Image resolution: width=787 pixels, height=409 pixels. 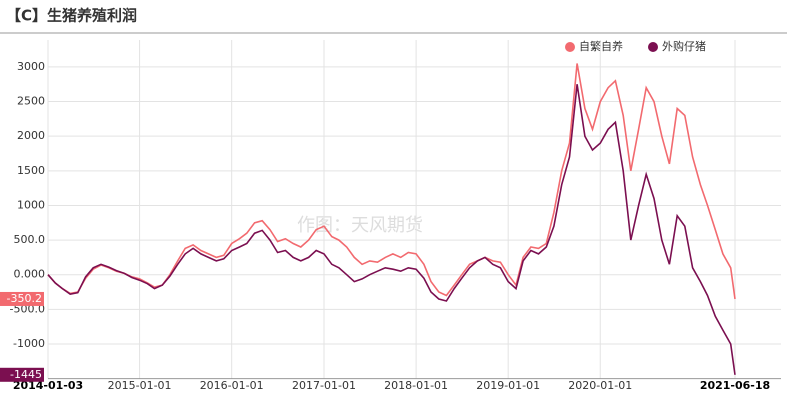 I want to click on y-tick-label: 0.000, so click(x=30, y=274).